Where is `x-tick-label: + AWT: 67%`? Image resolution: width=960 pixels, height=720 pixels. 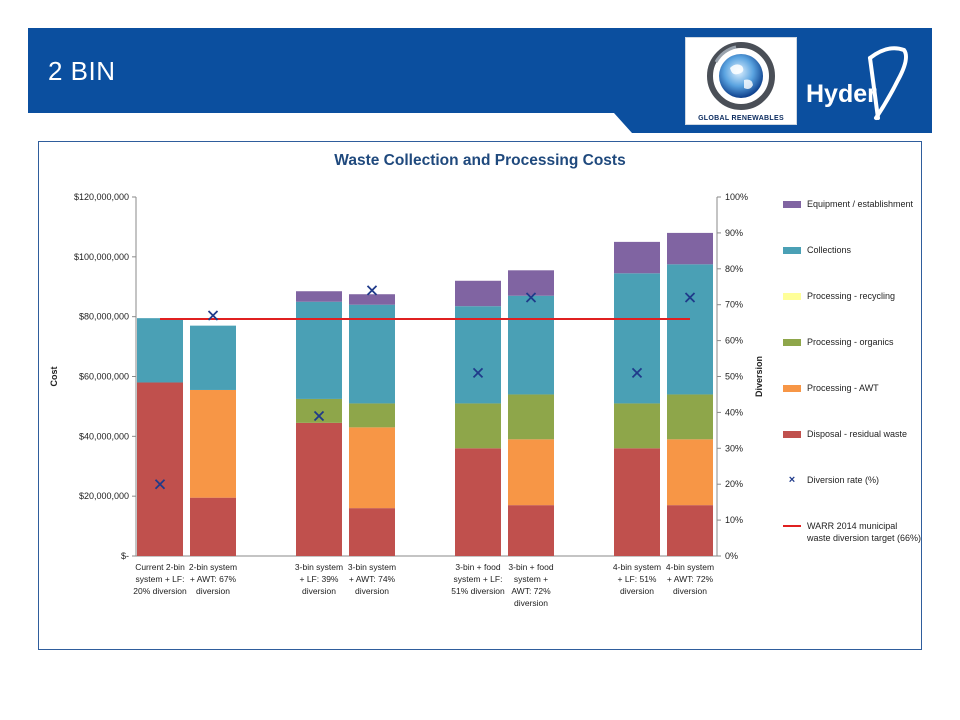 x-tick-label: + AWT: 67% is located at coordinates (213, 579).